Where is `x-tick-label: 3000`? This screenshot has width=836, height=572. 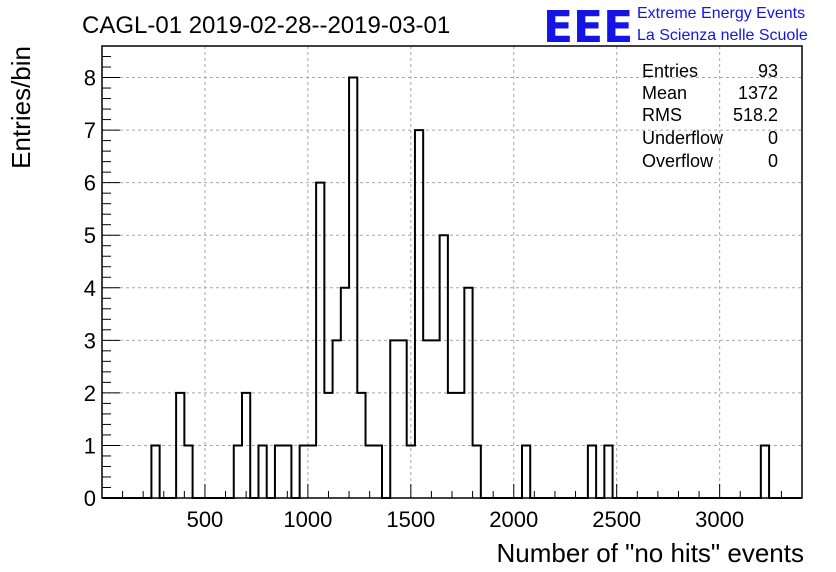
x-tick-label: 3000 is located at coordinates (719, 519).